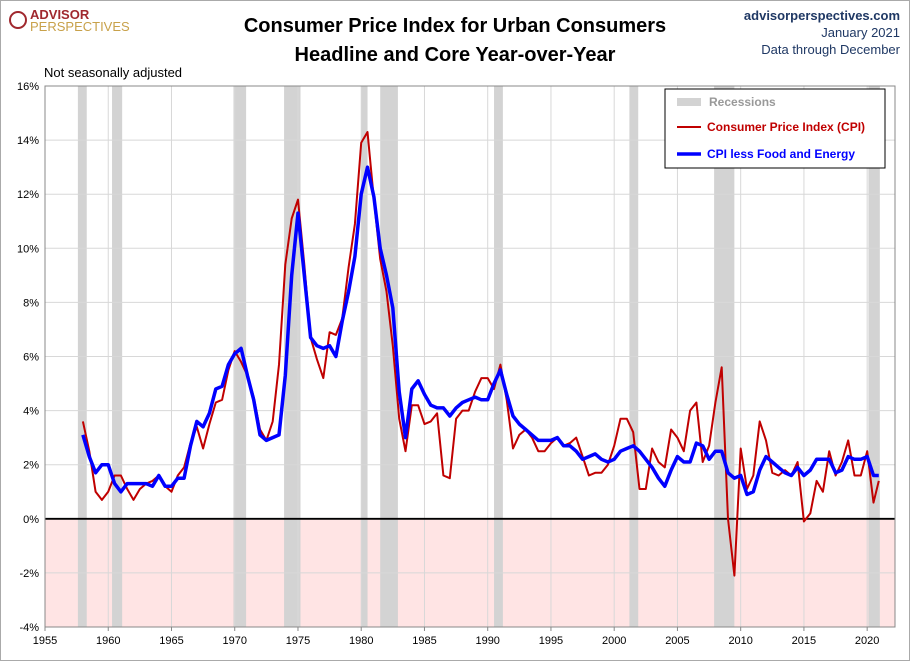  Describe the element at coordinates (29, 574) in the screenshot. I see `y-tick-label: -2%` at that location.